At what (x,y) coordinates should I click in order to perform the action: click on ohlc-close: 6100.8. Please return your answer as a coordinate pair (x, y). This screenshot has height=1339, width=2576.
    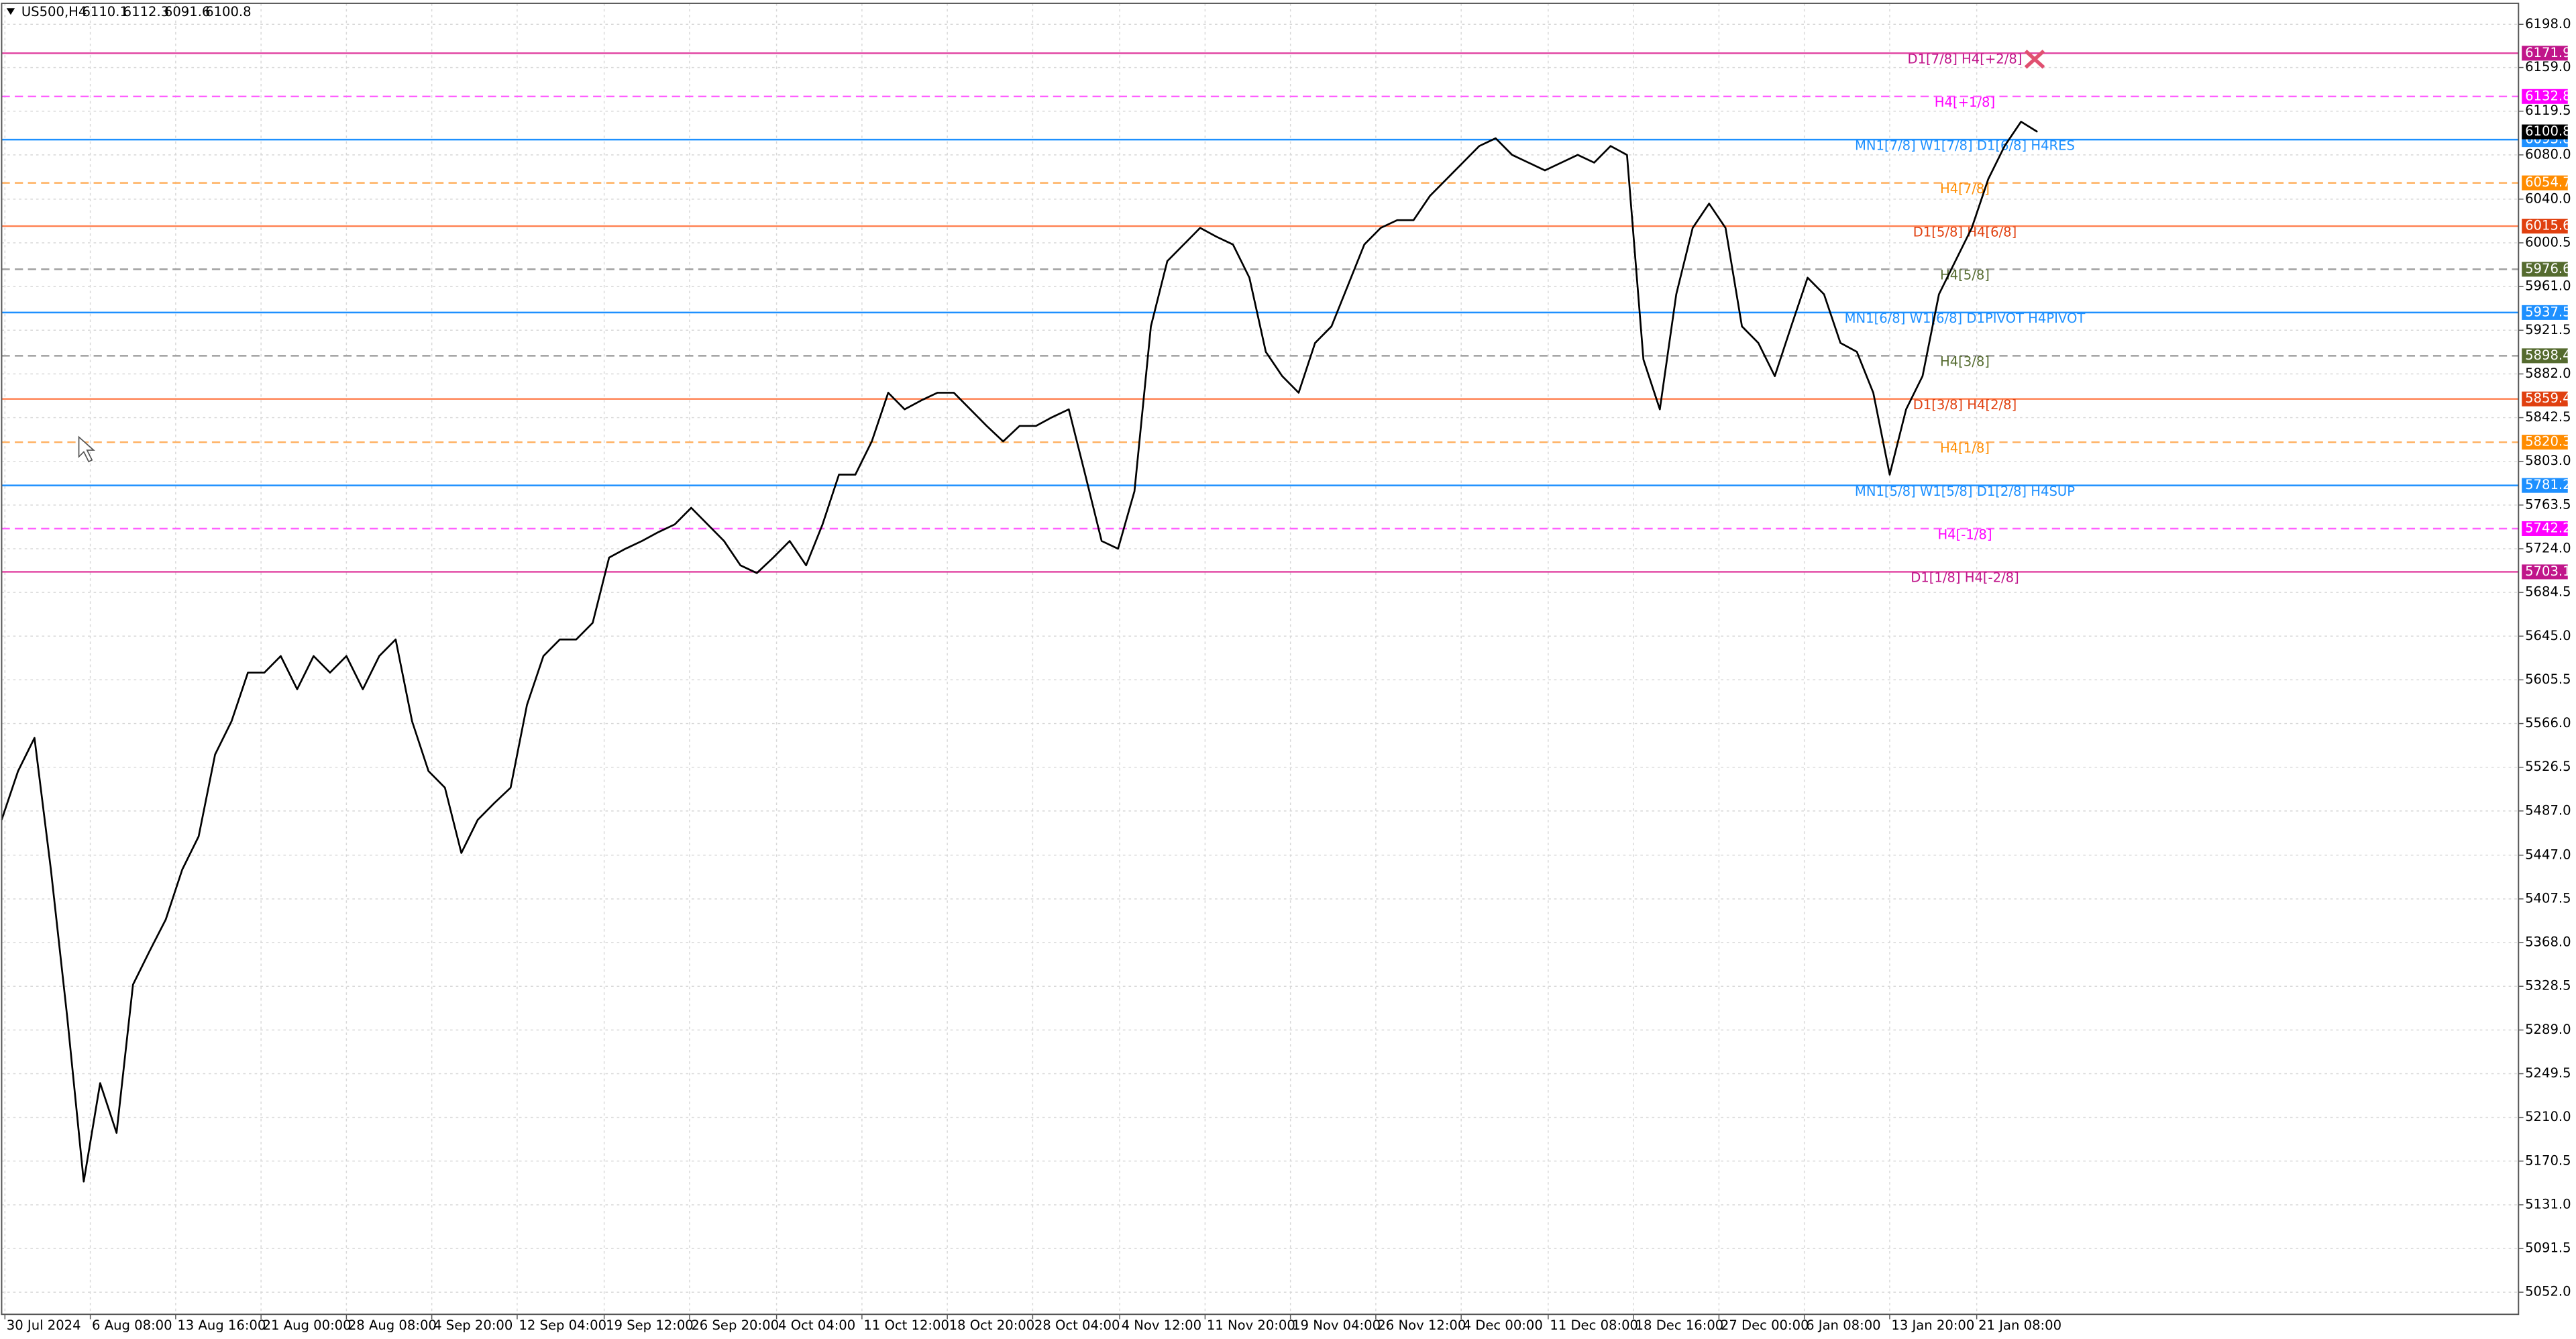
    Looking at the image, I should click on (228, 11).